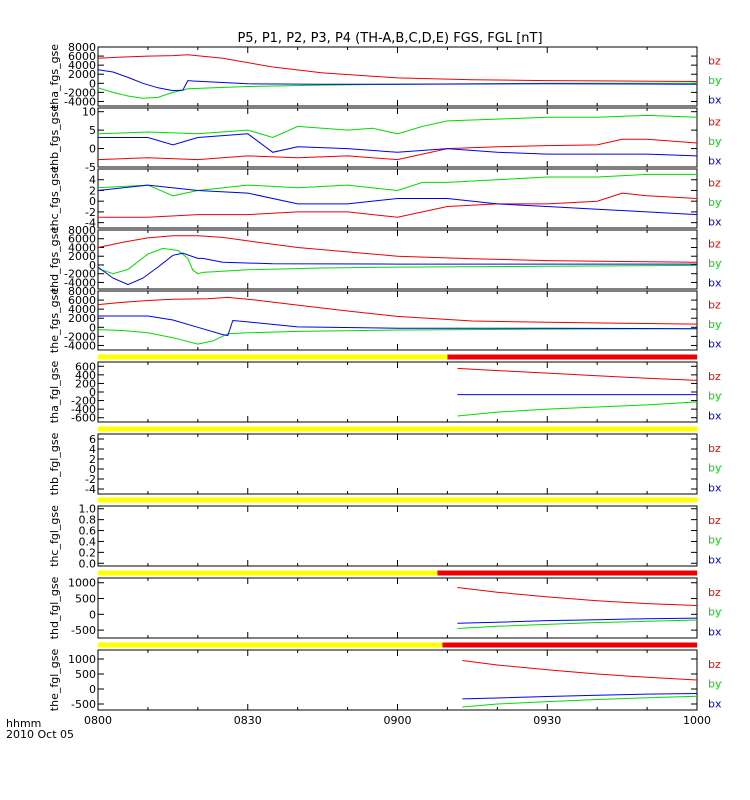 Image resolution: width=750 pixels, height=800 pixels. What do you see at coordinates (88, 552) in the screenshot?
I see `y-tick-label: 0.2` at bounding box center [88, 552].